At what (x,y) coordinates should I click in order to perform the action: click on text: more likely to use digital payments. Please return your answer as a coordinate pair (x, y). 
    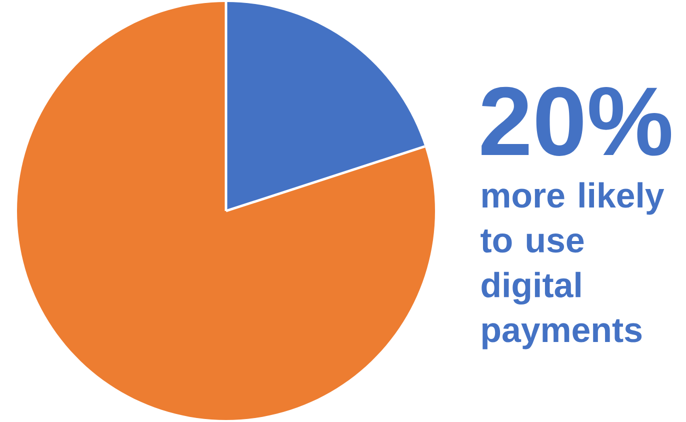
    Looking at the image, I should click on (572, 266).